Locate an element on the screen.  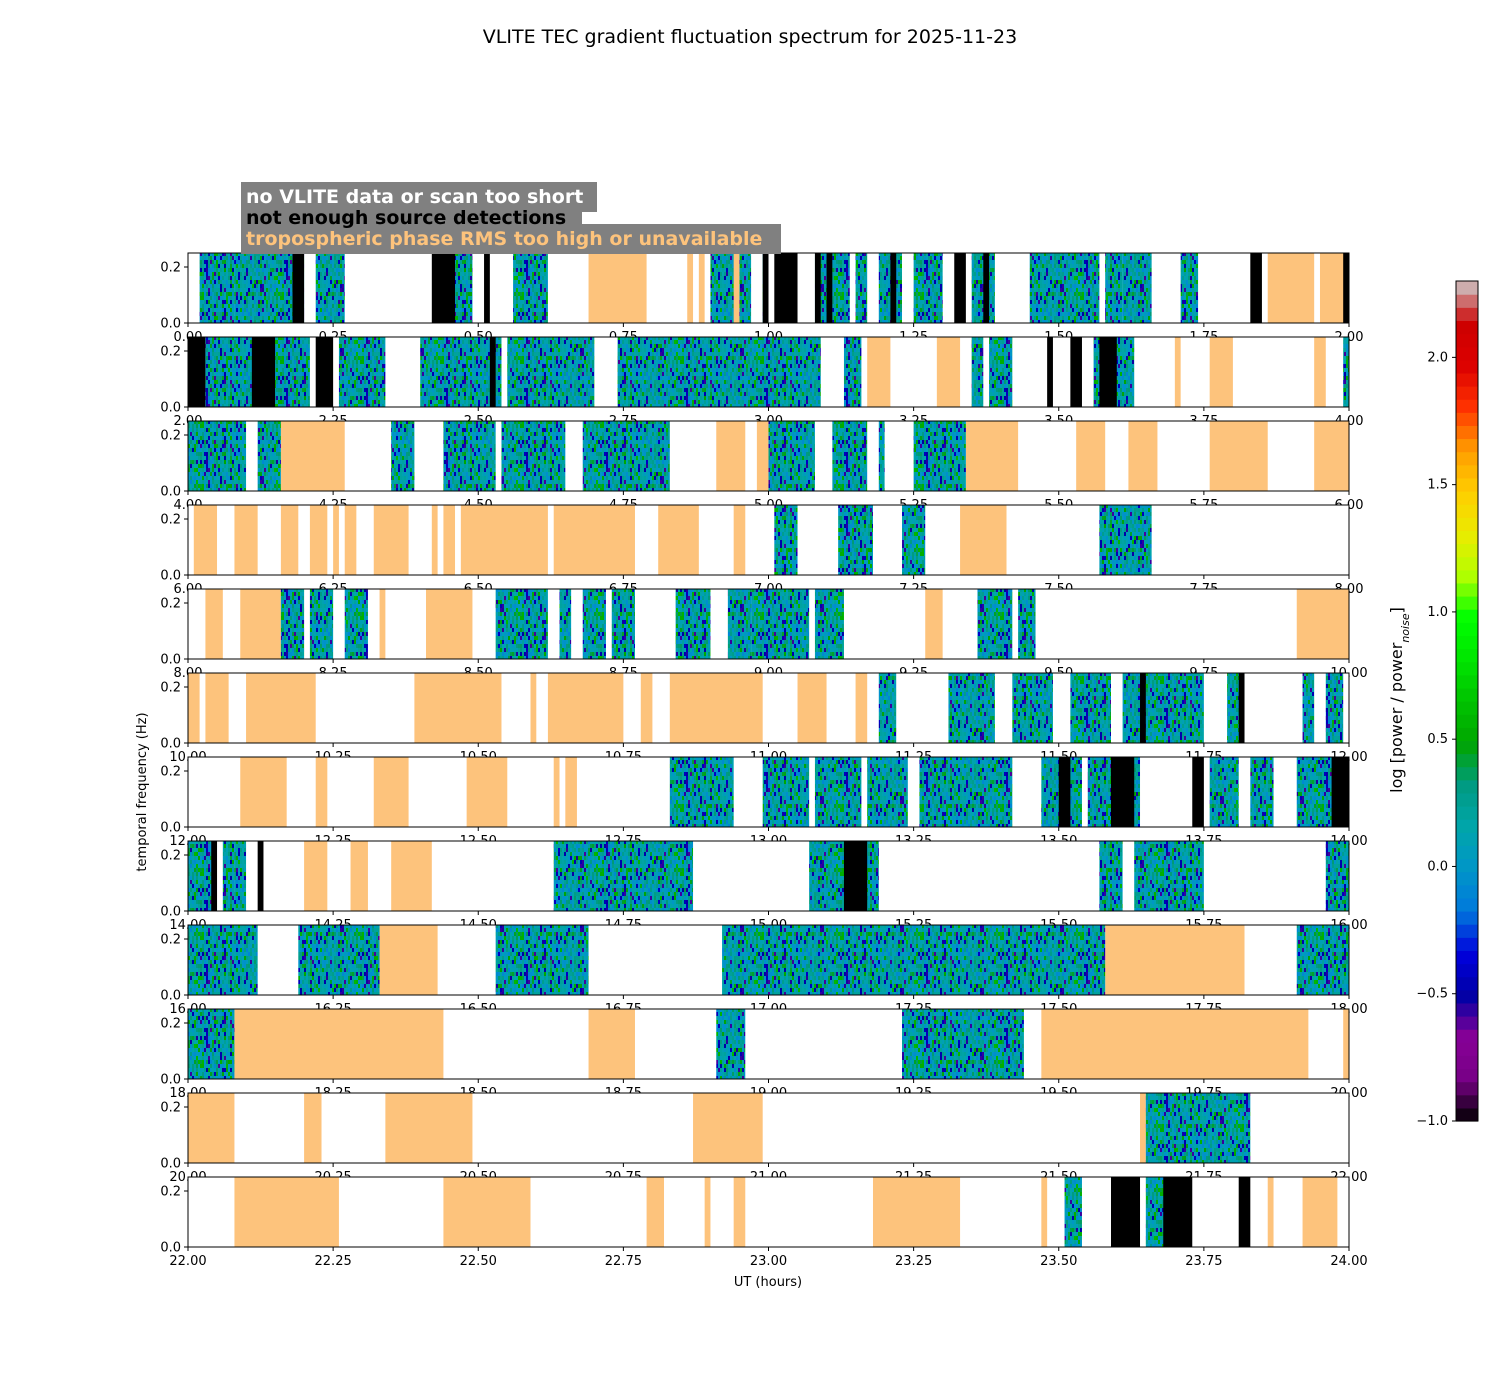
colorbar-tick-label: 2.0 is located at coordinates (1437, 357).